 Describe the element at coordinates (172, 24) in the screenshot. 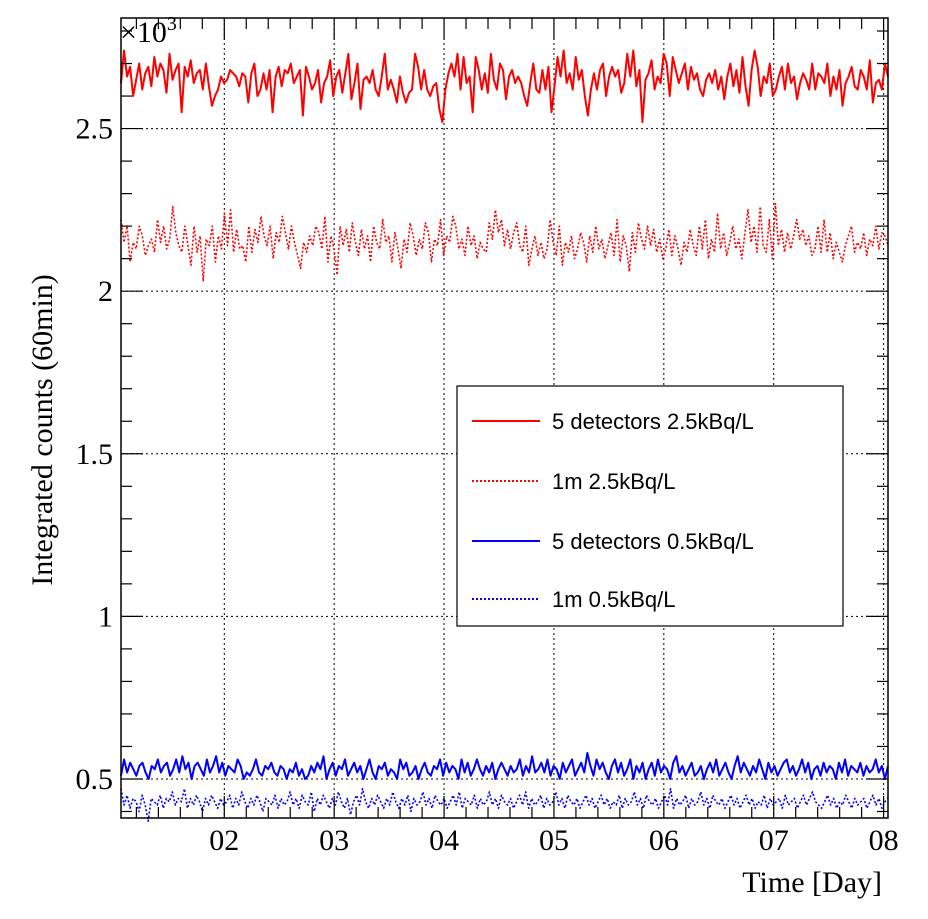

I see `y-axis-multiplier-exponent: 3` at that location.